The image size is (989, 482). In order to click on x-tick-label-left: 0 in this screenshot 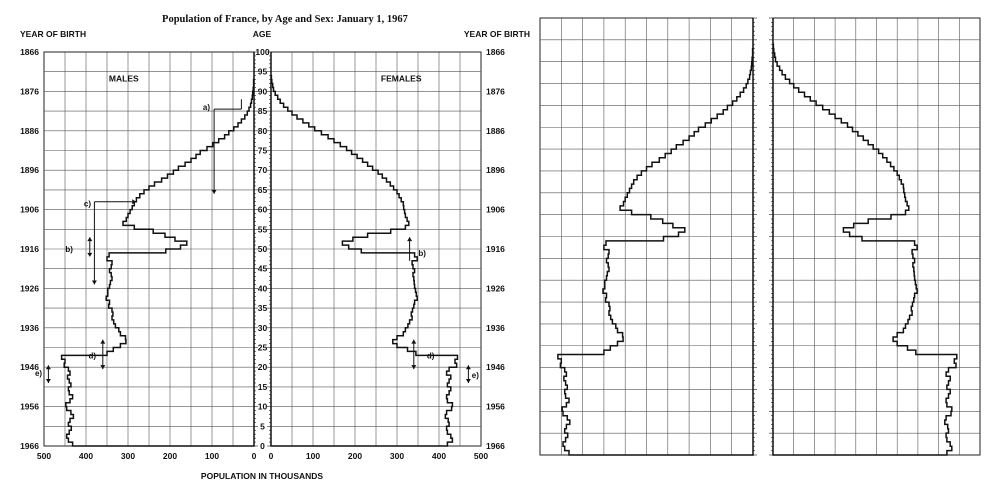, I will do `click(254, 456)`.